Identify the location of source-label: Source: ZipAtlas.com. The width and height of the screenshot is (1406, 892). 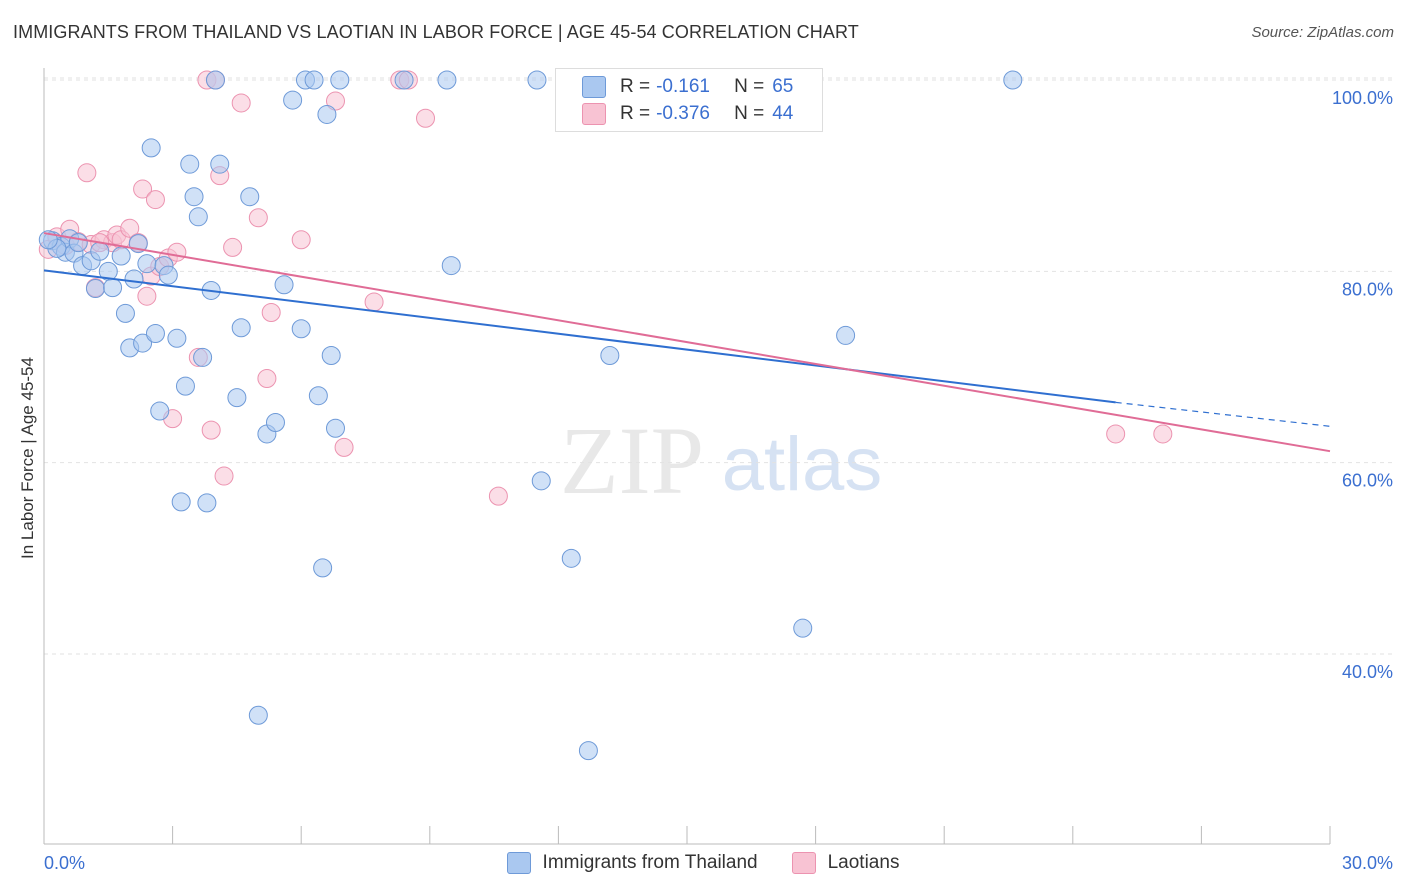
(1322, 32).